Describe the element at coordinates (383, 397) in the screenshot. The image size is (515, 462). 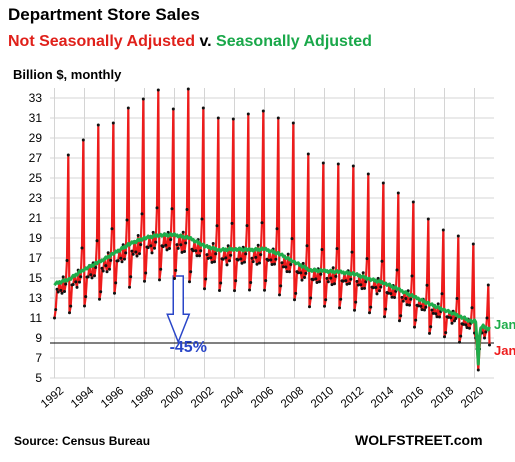
I see `x-tick-label: 2014` at that location.